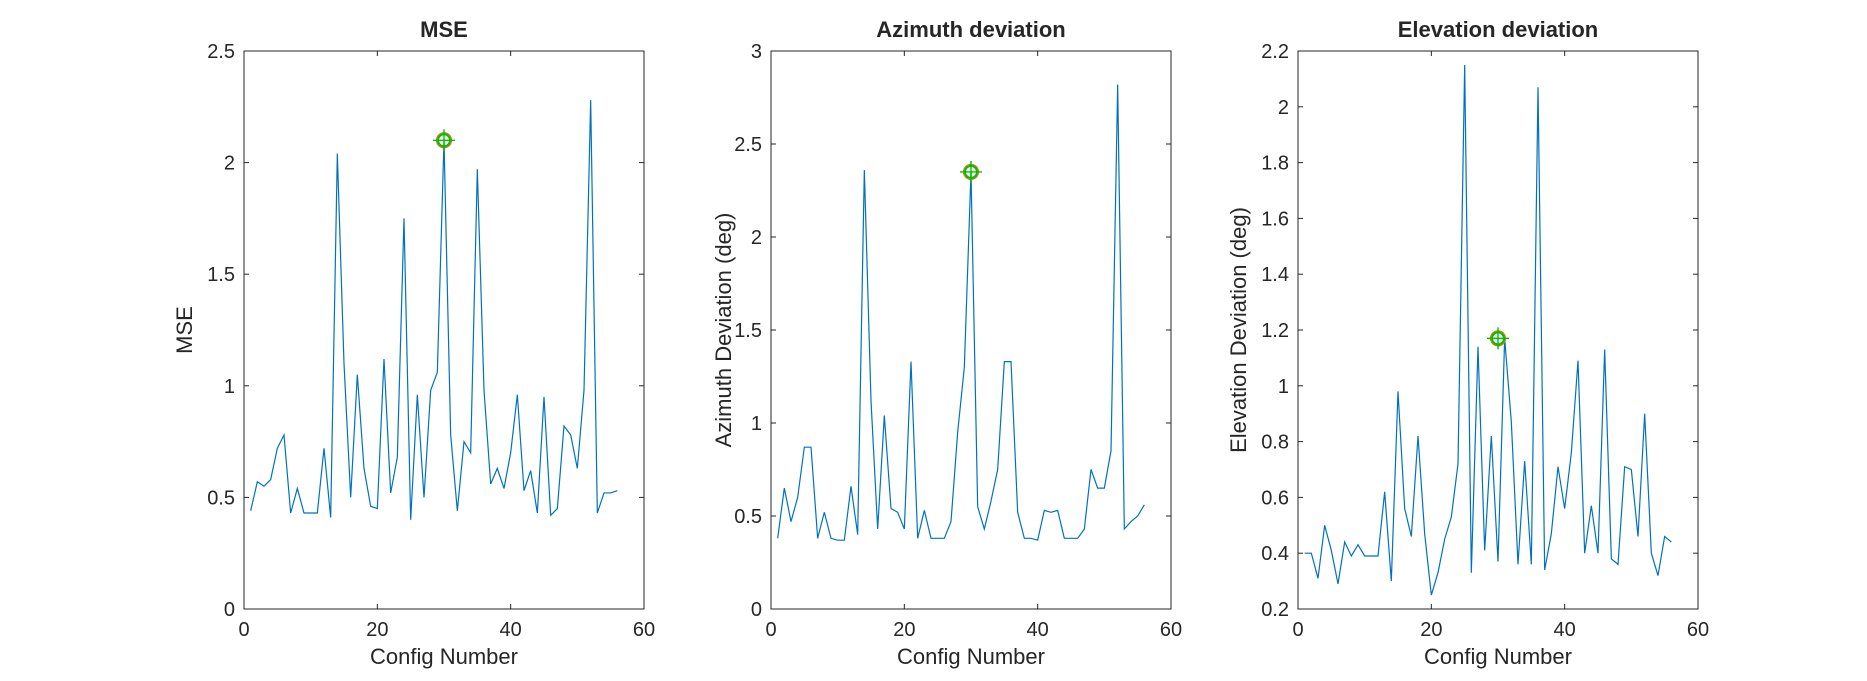 The width and height of the screenshot is (1867, 681). Describe the element at coordinates (444, 29) in the screenshot. I see `chart-title: MSE` at that location.